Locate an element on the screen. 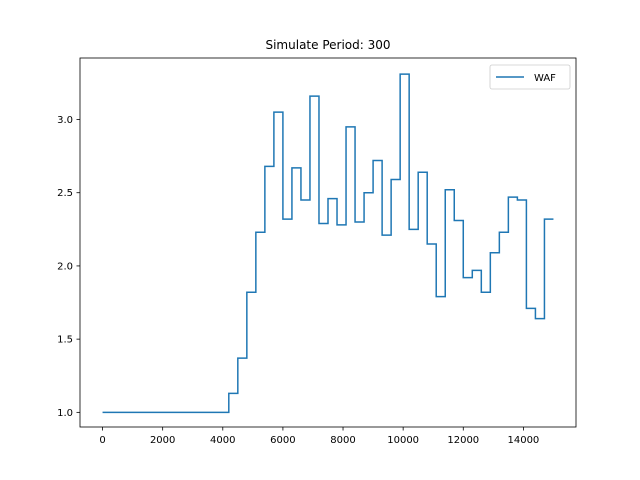 Image resolution: width=640 pixels, height=480 pixels. x-tick-label: 2000 is located at coordinates (162, 440).